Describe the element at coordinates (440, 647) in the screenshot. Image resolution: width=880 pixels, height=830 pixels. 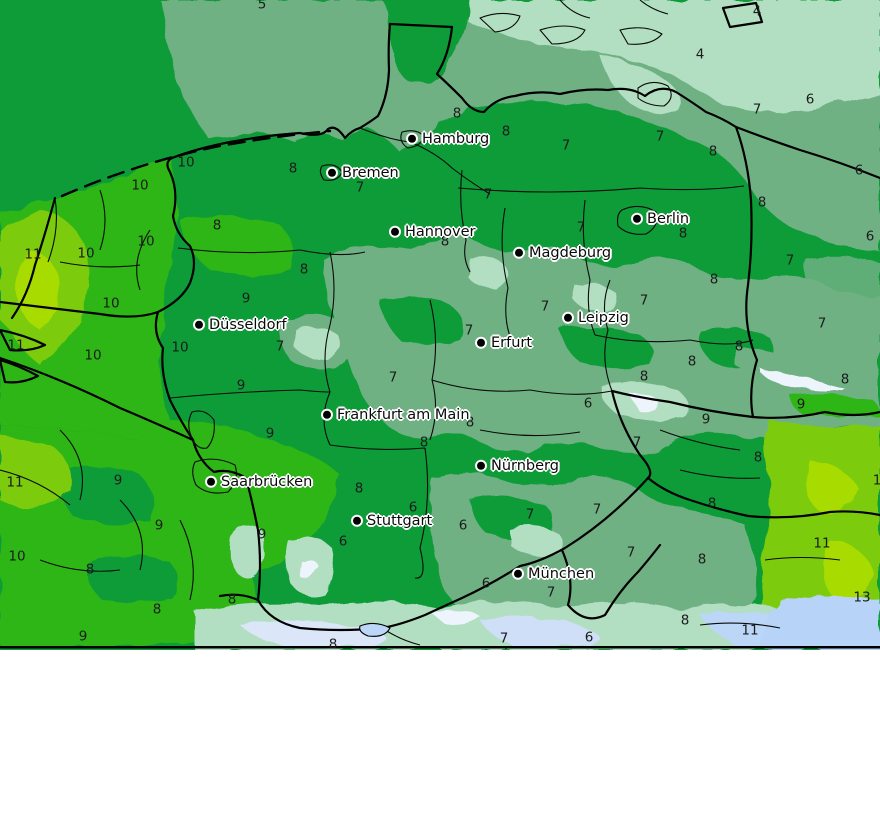
I see `map-bottom-frame` at that location.